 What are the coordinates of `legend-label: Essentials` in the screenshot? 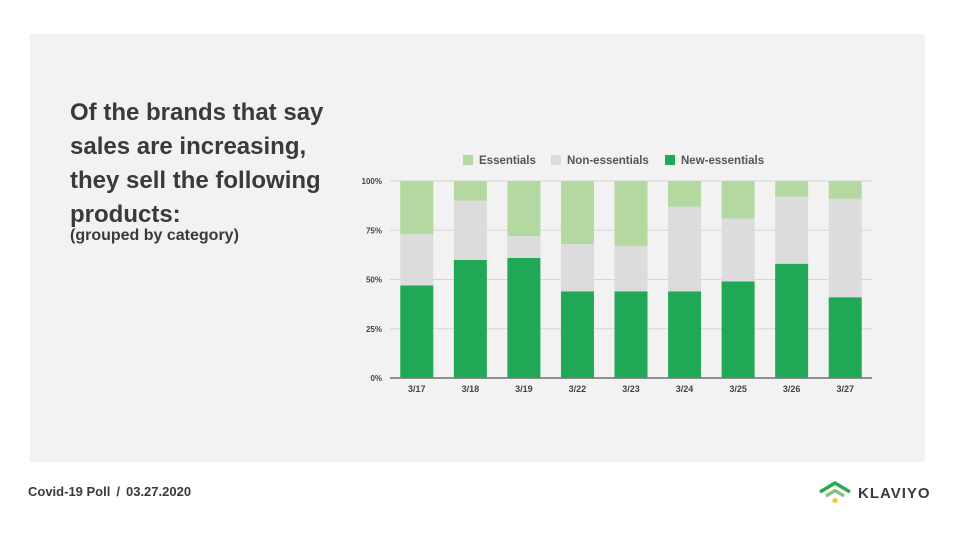 It's located at (507, 161).